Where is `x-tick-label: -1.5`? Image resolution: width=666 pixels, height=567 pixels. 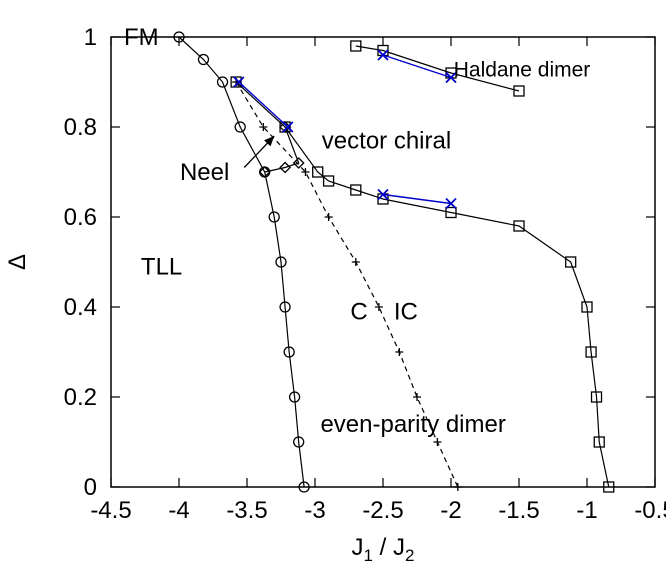
x-tick-label: -1.5 is located at coordinates (518, 510).